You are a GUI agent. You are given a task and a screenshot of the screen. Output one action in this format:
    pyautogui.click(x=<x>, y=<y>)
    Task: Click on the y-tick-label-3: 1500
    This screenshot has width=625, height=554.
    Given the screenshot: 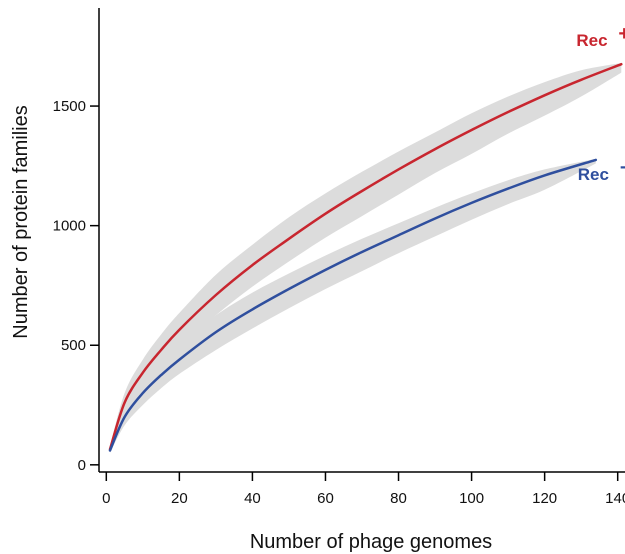 What is the action you would take?
    pyautogui.click(x=69, y=106)
    